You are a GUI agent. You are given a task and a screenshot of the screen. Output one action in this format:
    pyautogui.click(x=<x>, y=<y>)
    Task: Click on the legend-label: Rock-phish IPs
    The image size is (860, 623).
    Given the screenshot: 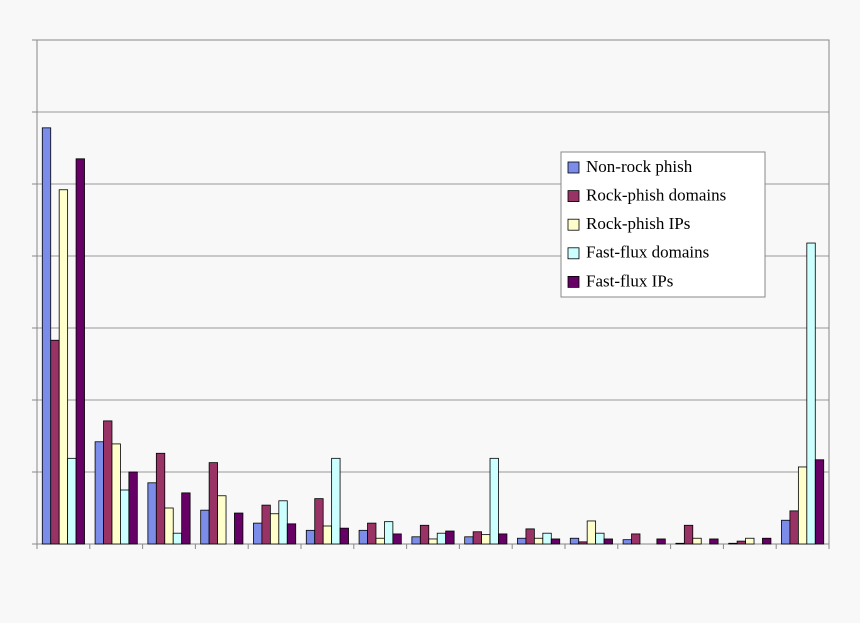 What is the action you would take?
    pyautogui.click(x=638, y=223)
    